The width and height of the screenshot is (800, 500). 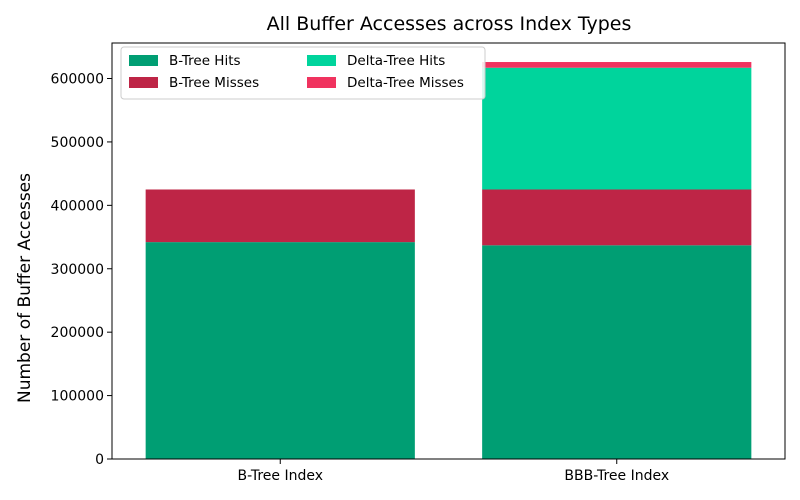 I want to click on legend-label-delta-tree-misses: Delta-Tree Misses, so click(x=405, y=83).